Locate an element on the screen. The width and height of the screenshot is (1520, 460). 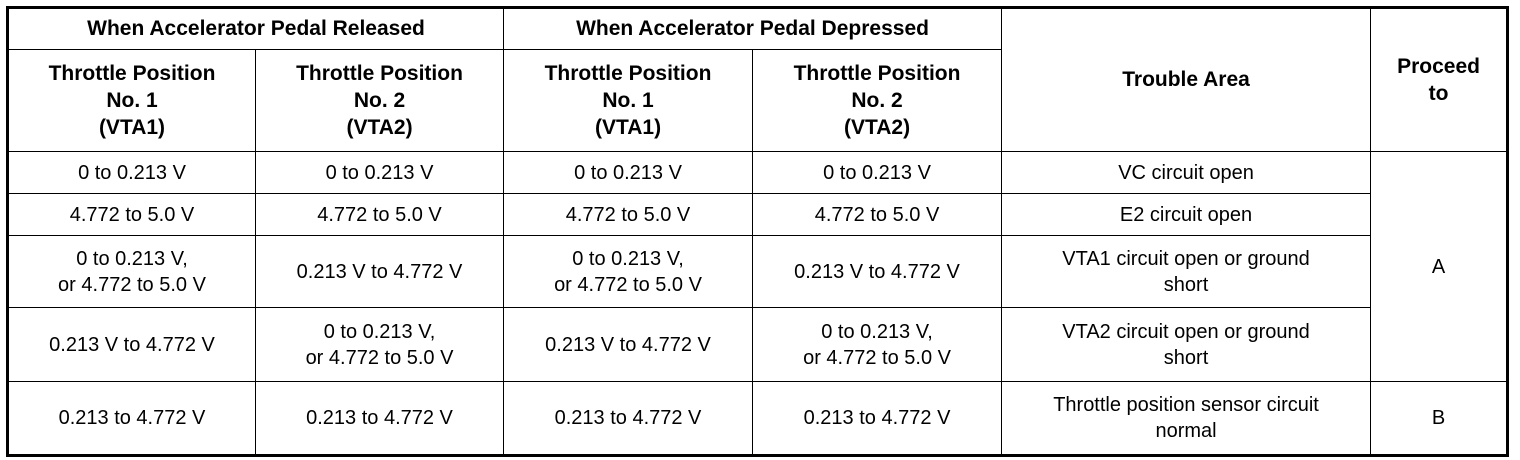
cell-trouble-area: Throttle position sensor circuit normal is located at coordinates (1186, 418).